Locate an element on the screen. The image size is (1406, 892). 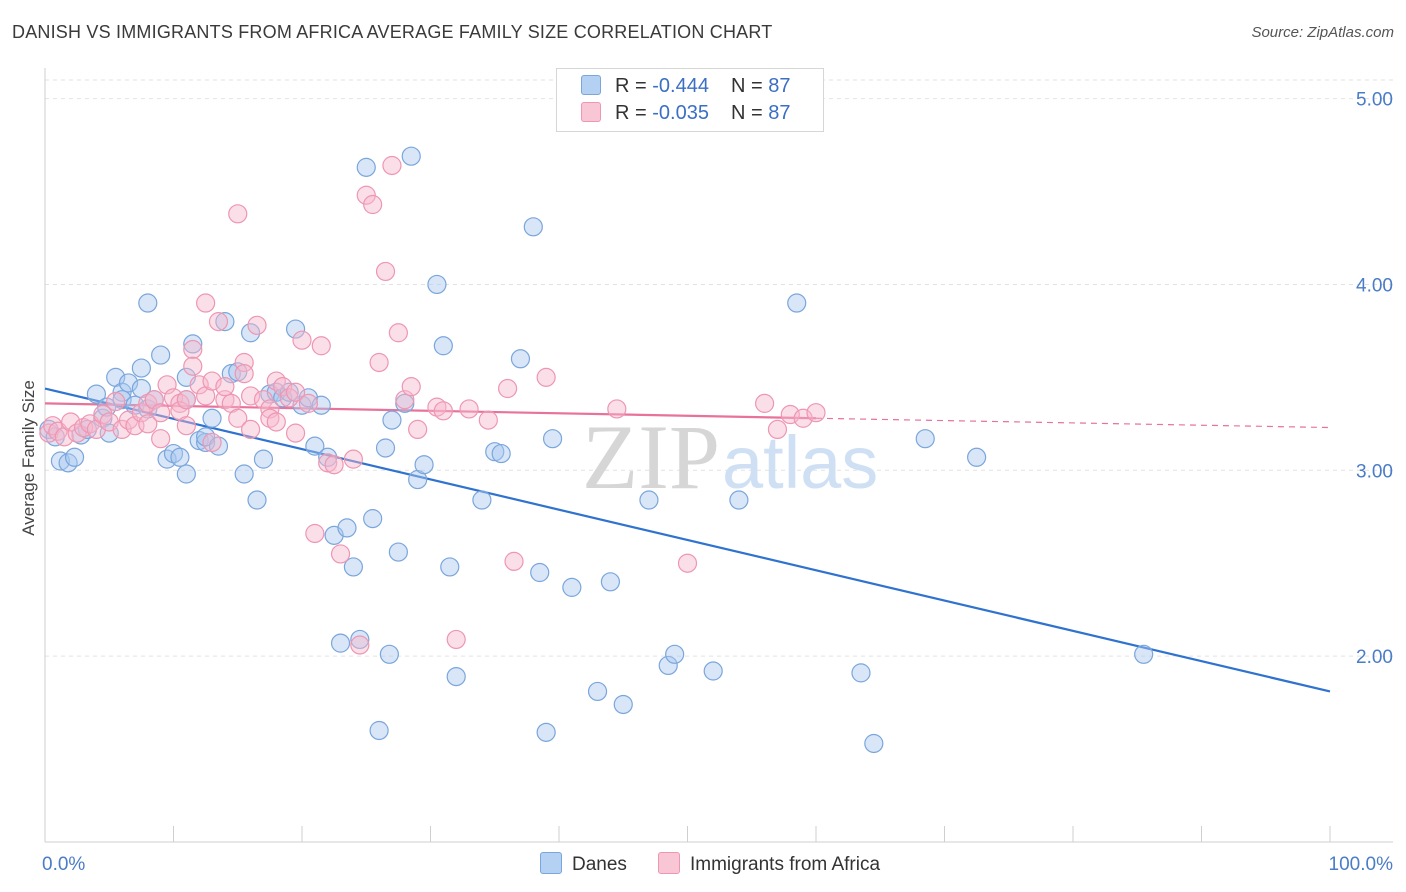
legend-r-label-africa: R = is located at coordinates (634, 113).